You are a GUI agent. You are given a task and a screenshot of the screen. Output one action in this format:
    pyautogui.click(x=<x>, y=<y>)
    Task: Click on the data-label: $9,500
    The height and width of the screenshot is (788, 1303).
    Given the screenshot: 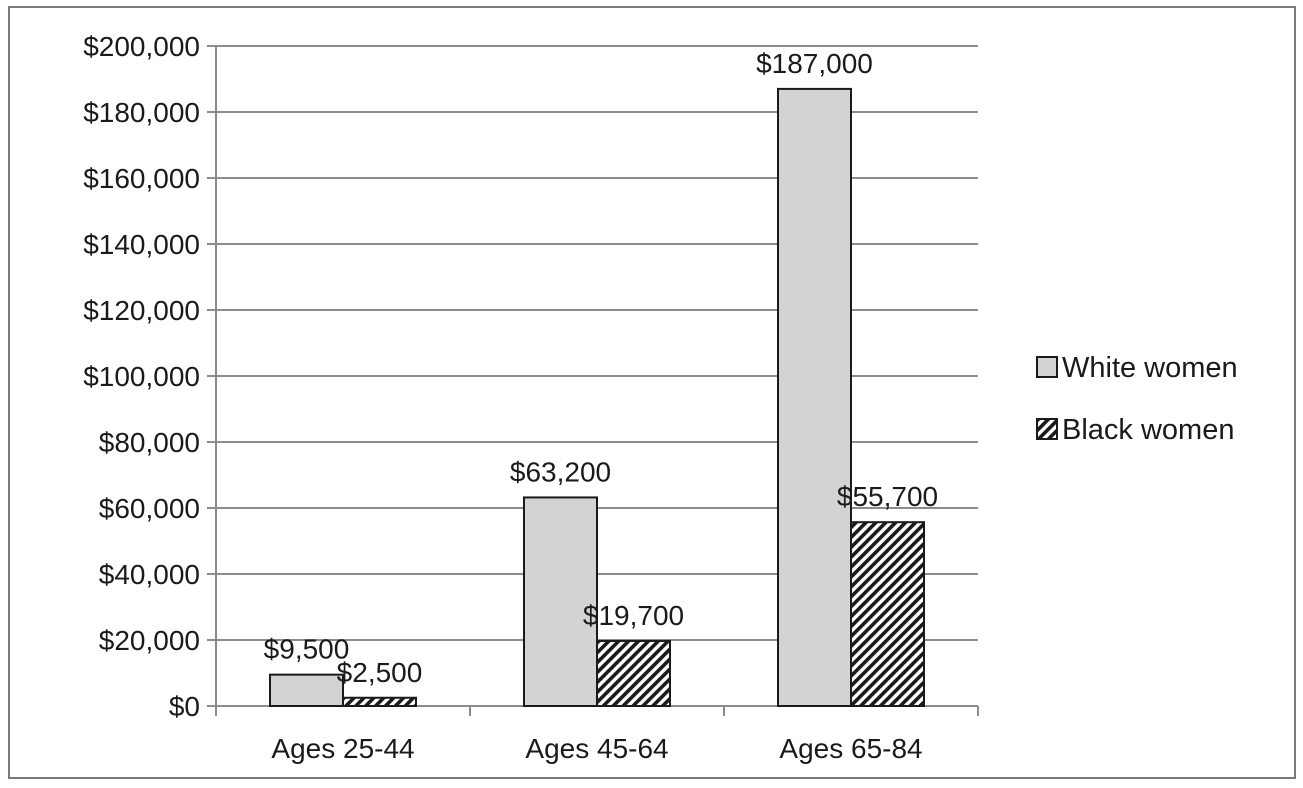 What is the action you would take?
    pyautogui.click(x=307, y=649)
    